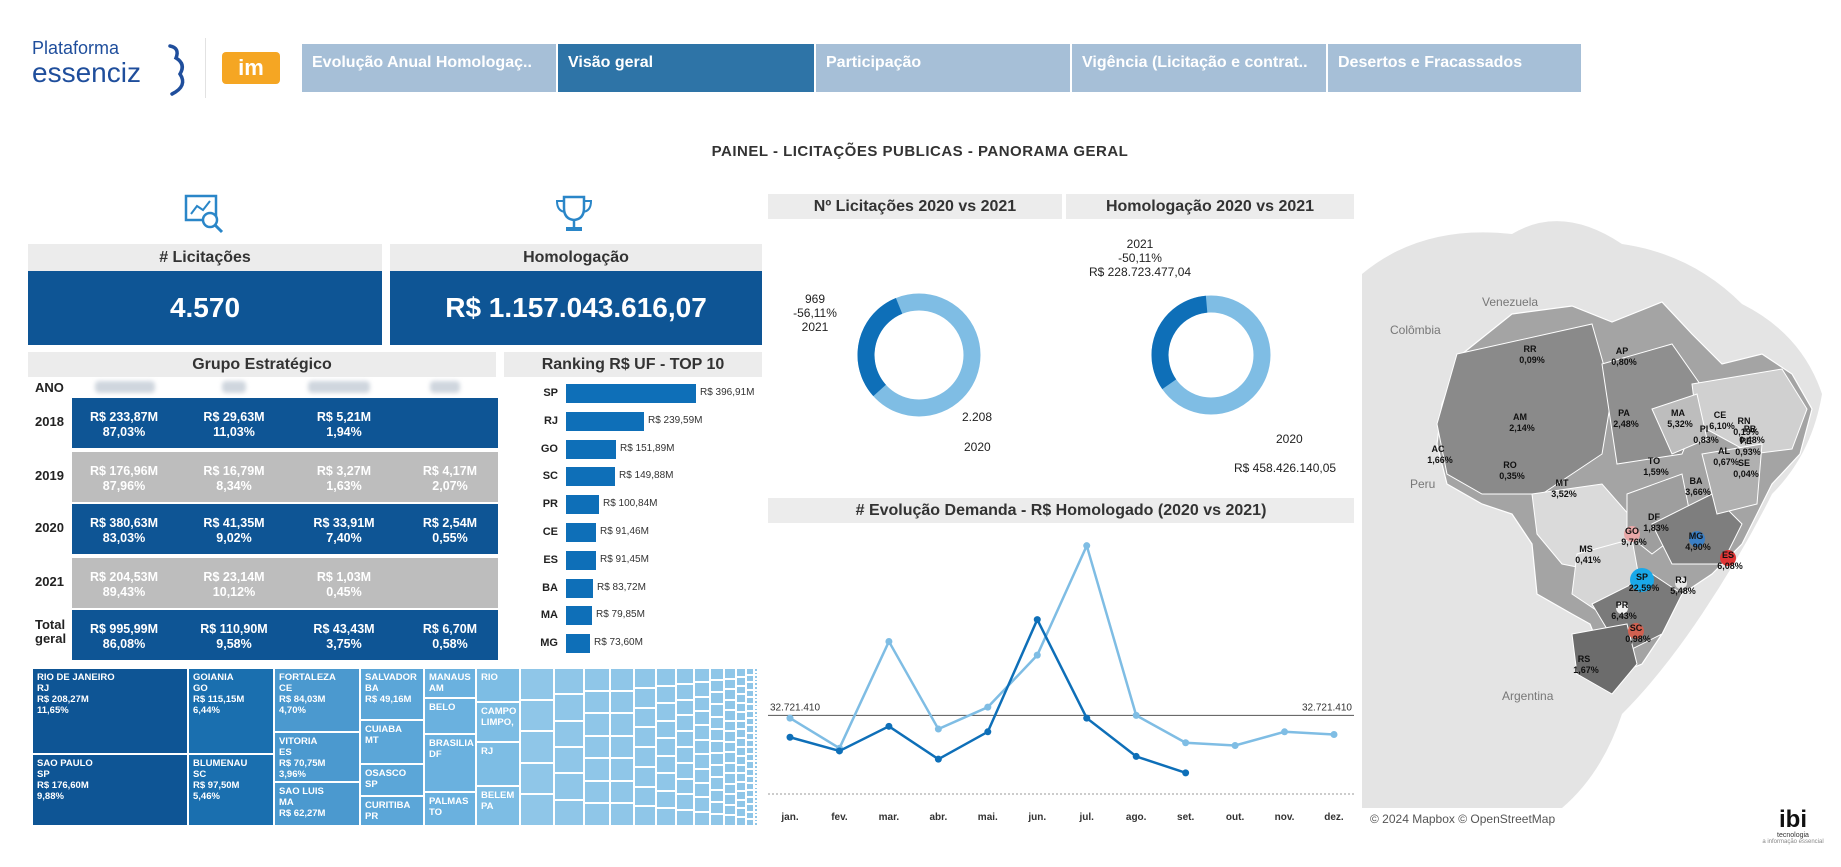 The height and width of the screenshot is (867, 1841). Describe the element at coordinates (1211, 355) in the screenshot. I see `donut-homologacao` at that location.